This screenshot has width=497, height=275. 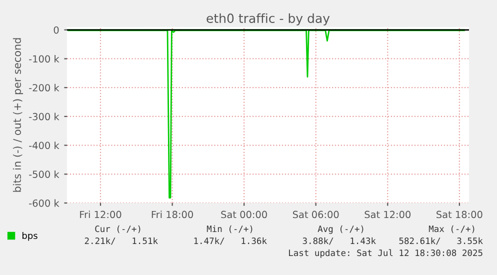 What do you see at coordinates (30, 236) in the screenshot?
I see `legend-label: bps` at bounding box center [30, 236].